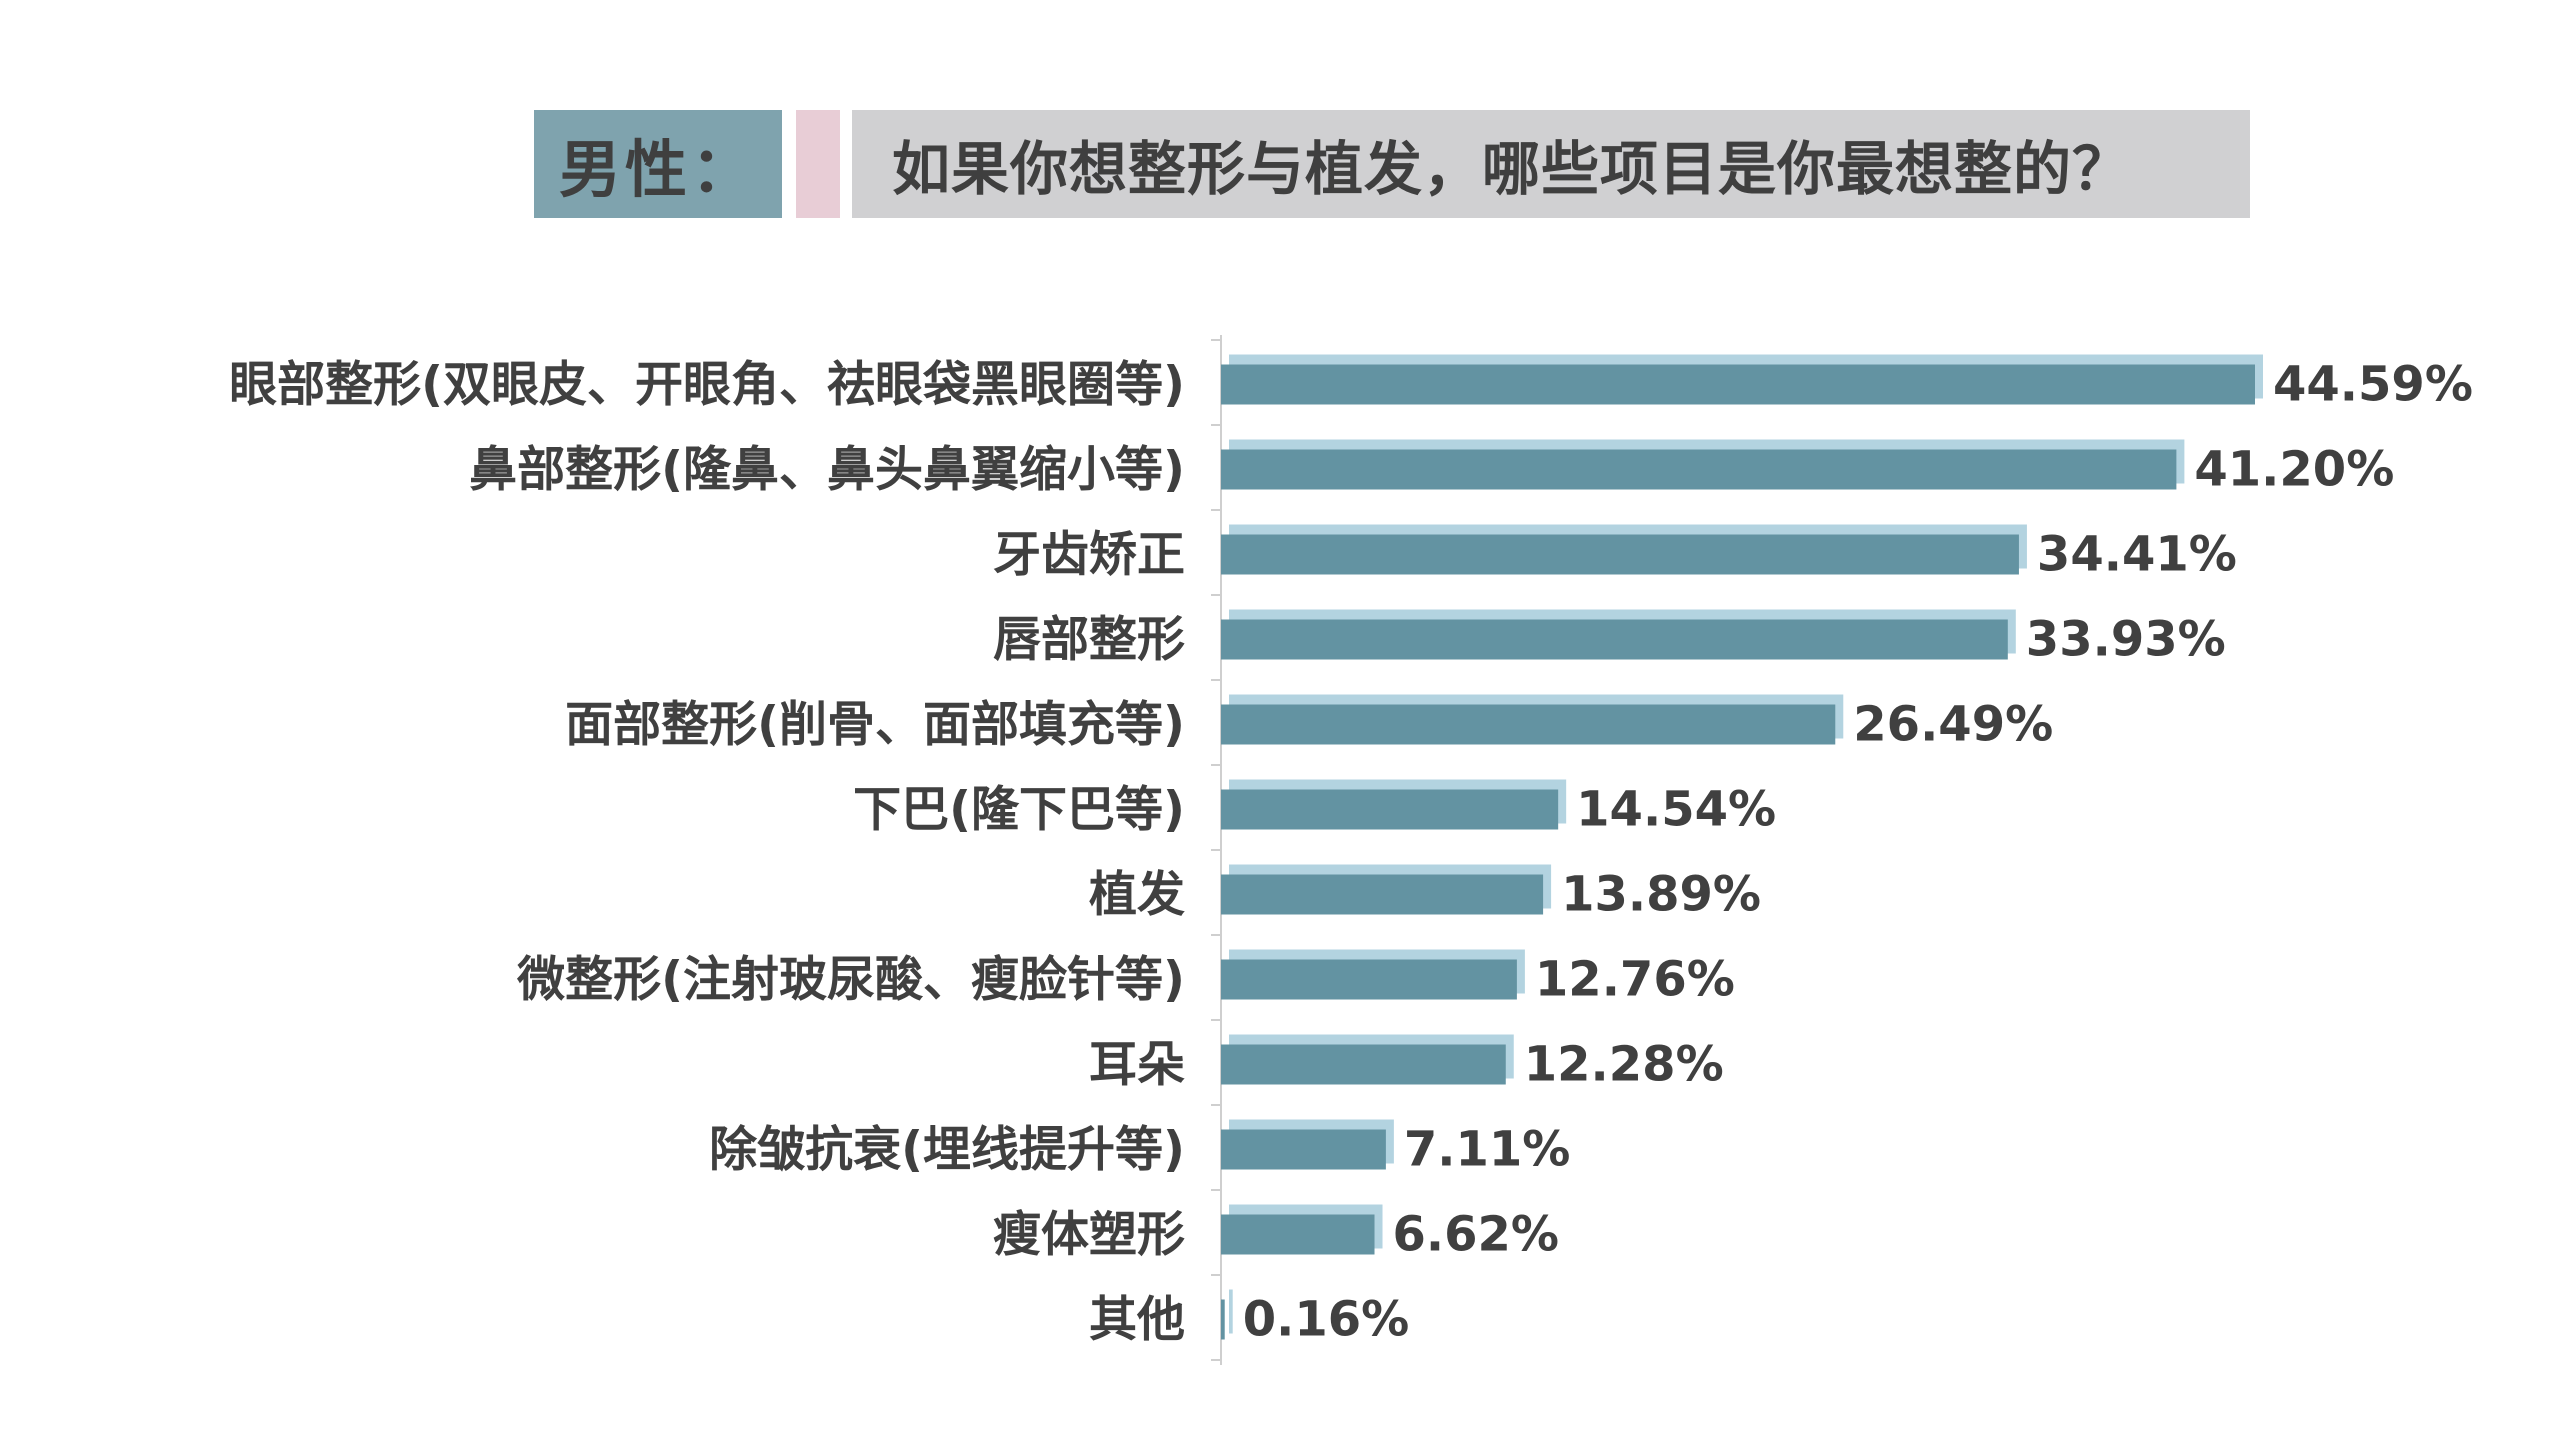  What do you see at coordinates (1624, 1065) in the screenshot?
I see `value-label: 12.28%` at bounding box center [1624, 1065].